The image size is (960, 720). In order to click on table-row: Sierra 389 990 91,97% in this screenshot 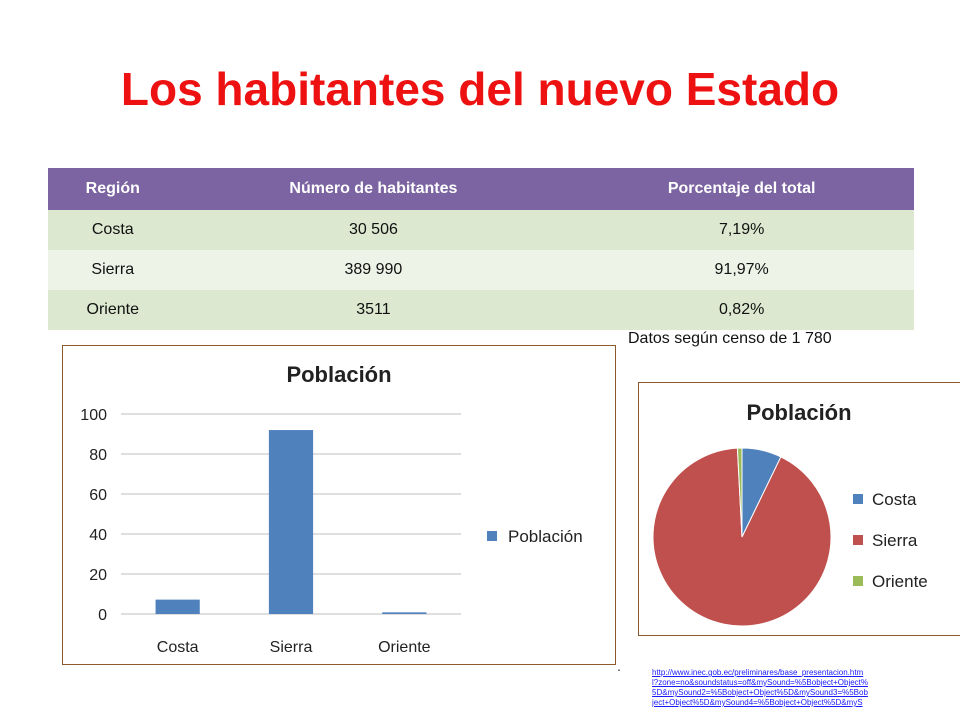, I will do `click(481, 270)`.